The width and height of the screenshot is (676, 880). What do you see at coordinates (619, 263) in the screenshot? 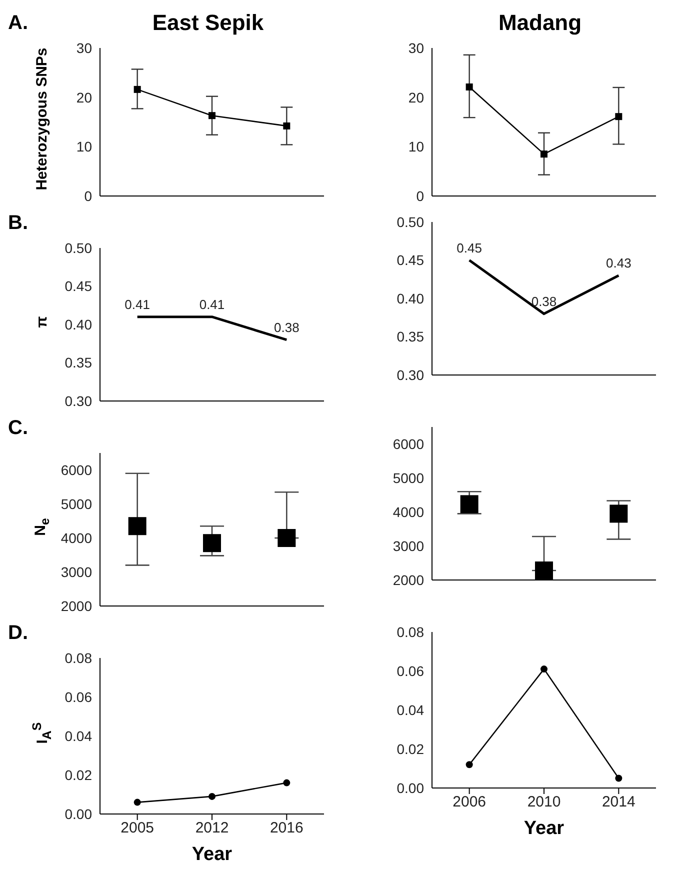
I see `data-label: 0.43` at bounding box center [619, 263].